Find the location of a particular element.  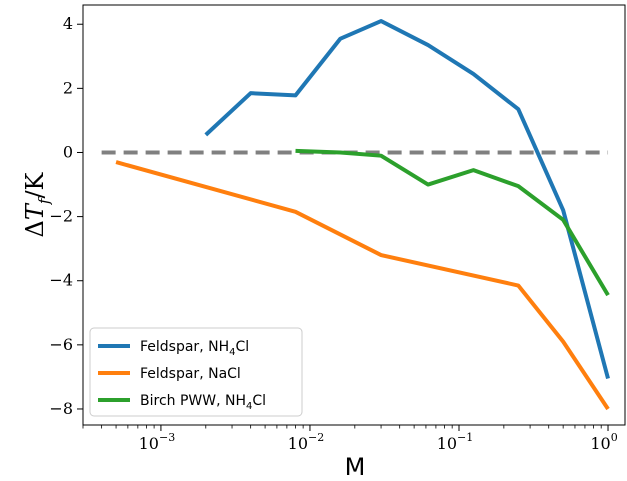

y-tick-label: −4 is located at coordinates (61, 280).